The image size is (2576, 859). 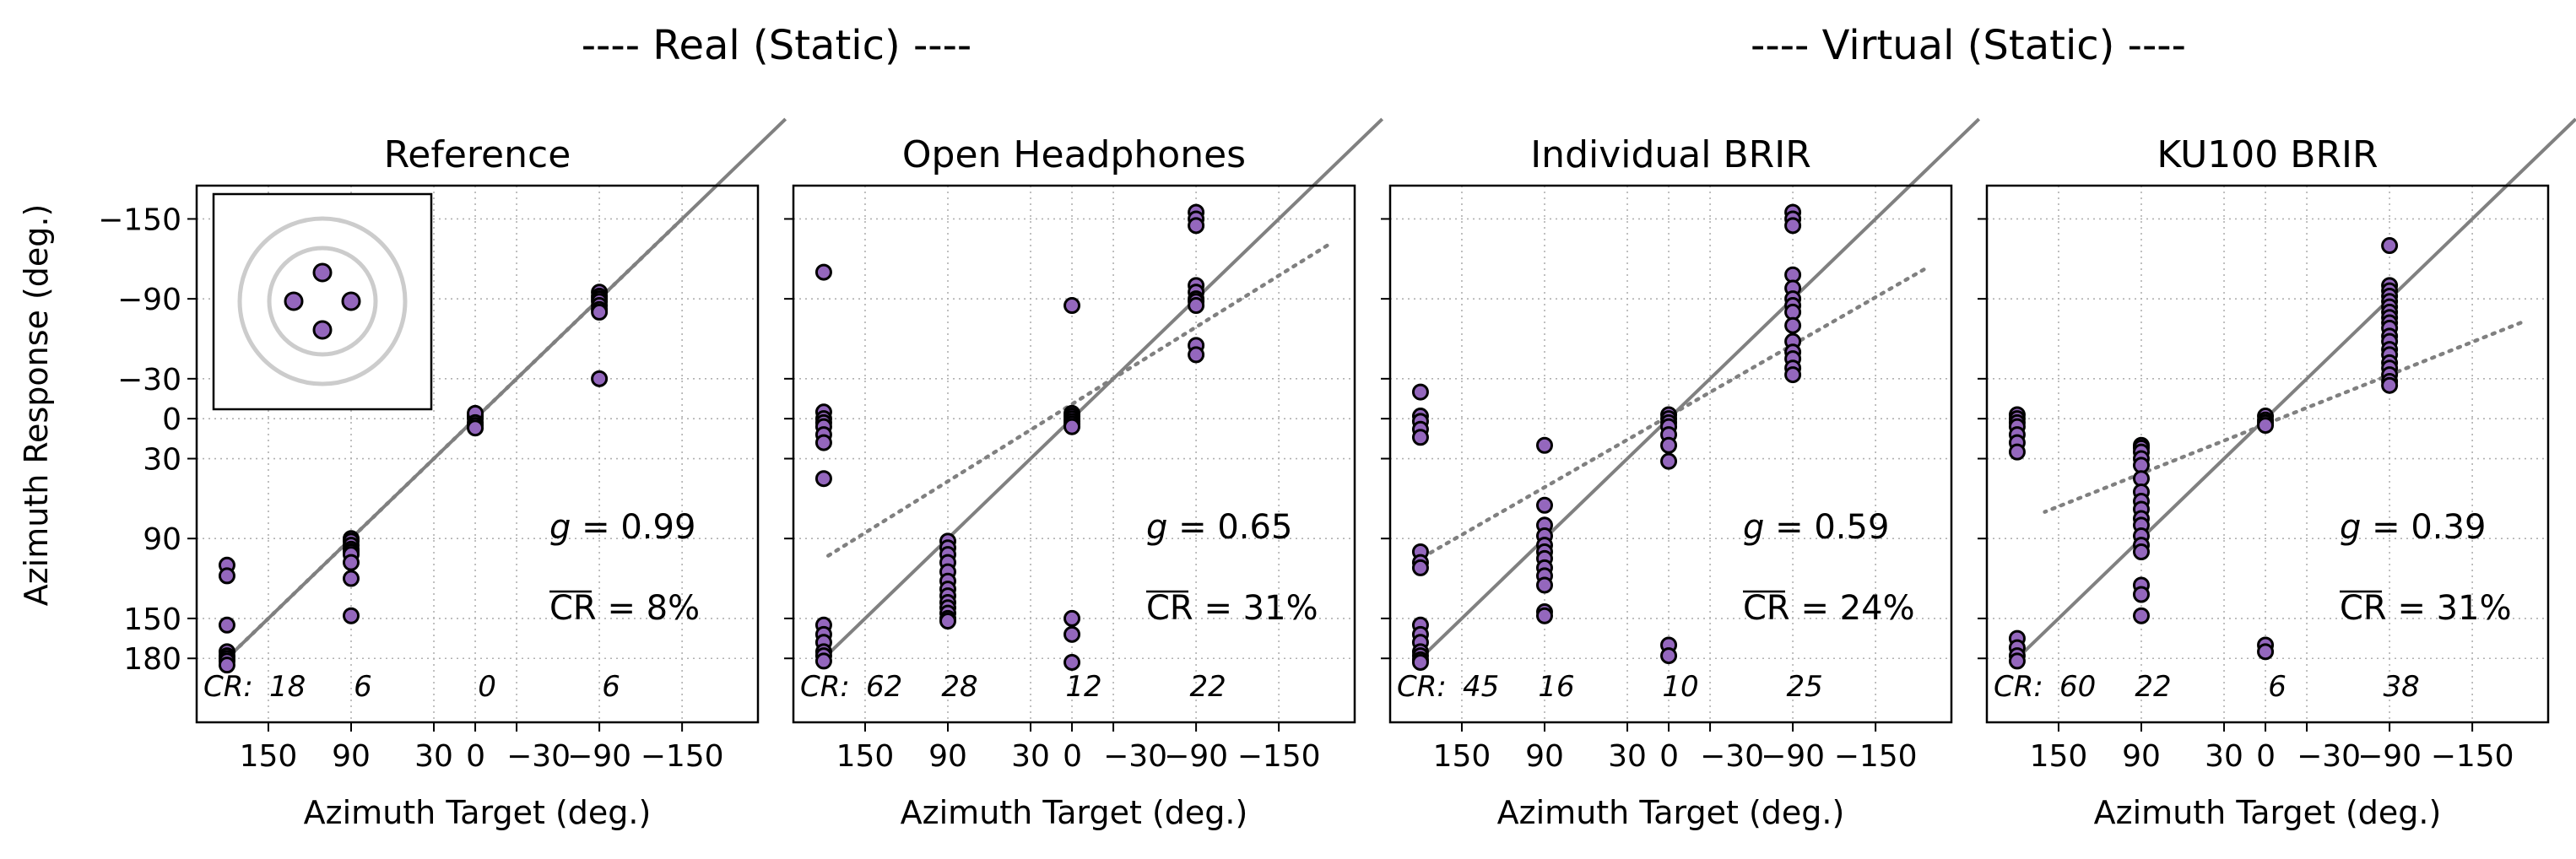 What do you see at coordinates (2267, 154) in the screenshot?
I see `panel-title: KU100 BRIR` at bounding box center [2267, 154].